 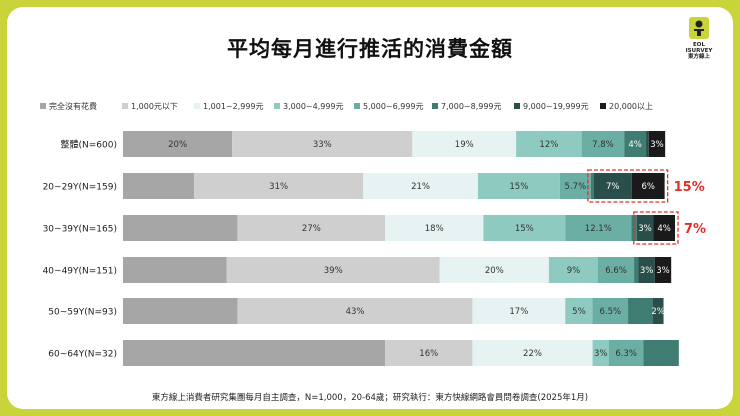 I want to click on bar-data-label: 21%, so click(x=420, y=187).